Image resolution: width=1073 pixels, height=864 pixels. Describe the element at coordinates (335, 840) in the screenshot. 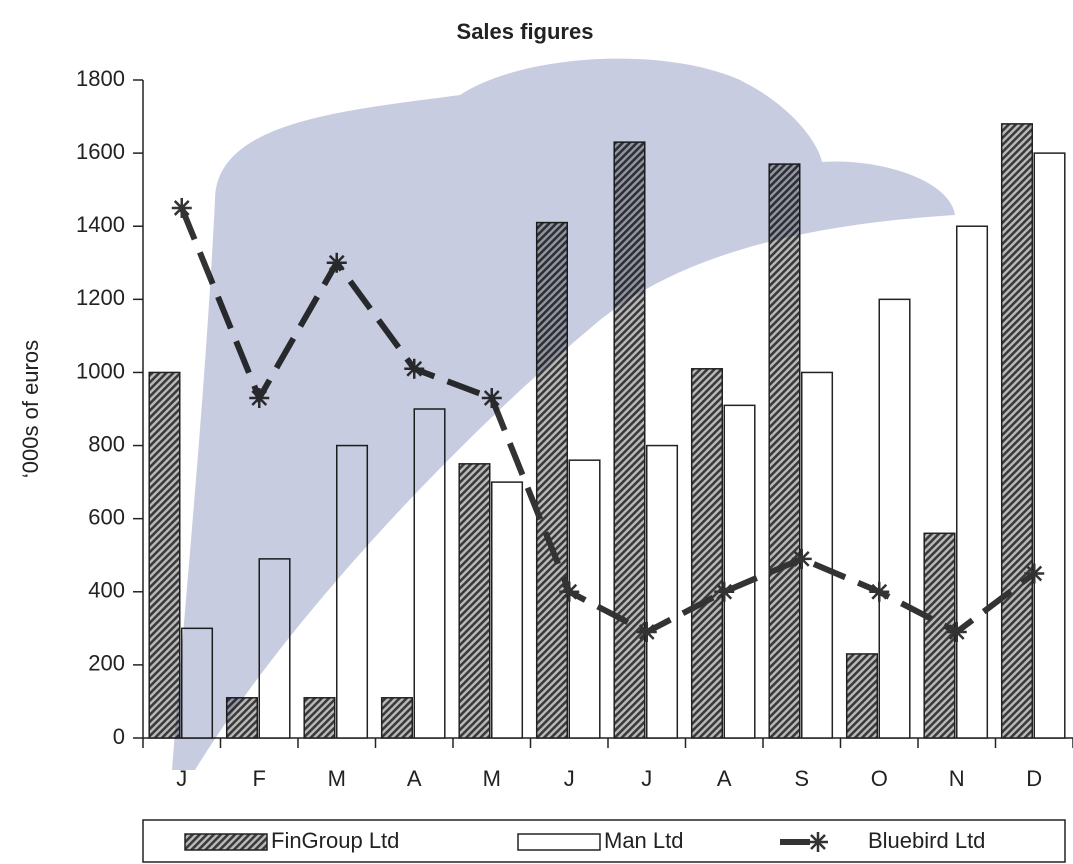

I see `legend-label: FinGroup Ltd` at that location.